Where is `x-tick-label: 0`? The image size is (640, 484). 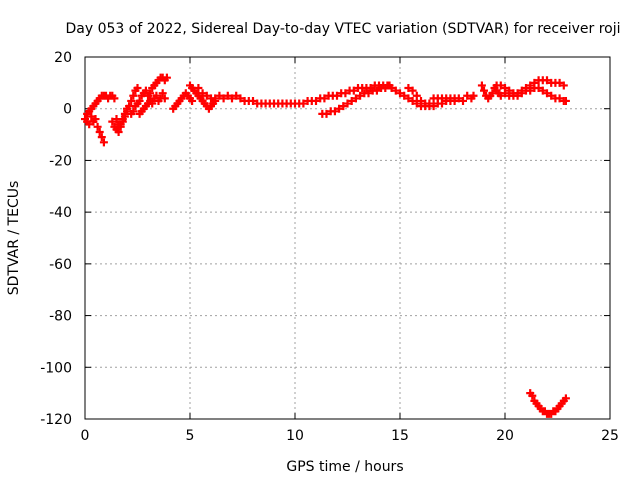 x-tick-label: 0 is located at coordinates (85, 436).